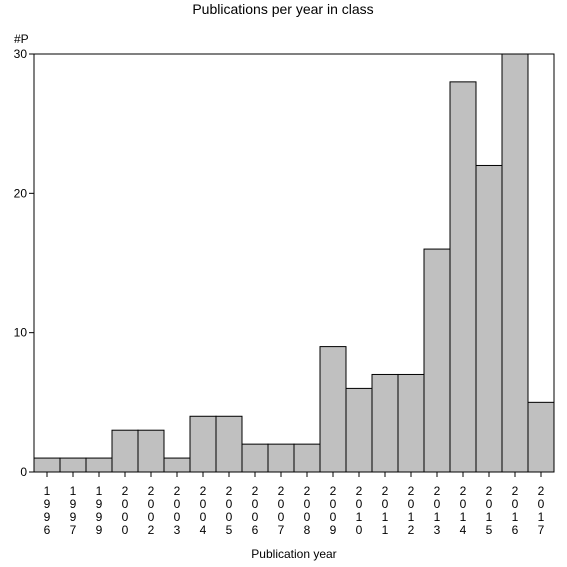 The width and height of the screenshot is (567, 567). What do you see at coordinates (385, 423) in the screenshot?
I see `bar-2011` at bounding box center [385, 423].